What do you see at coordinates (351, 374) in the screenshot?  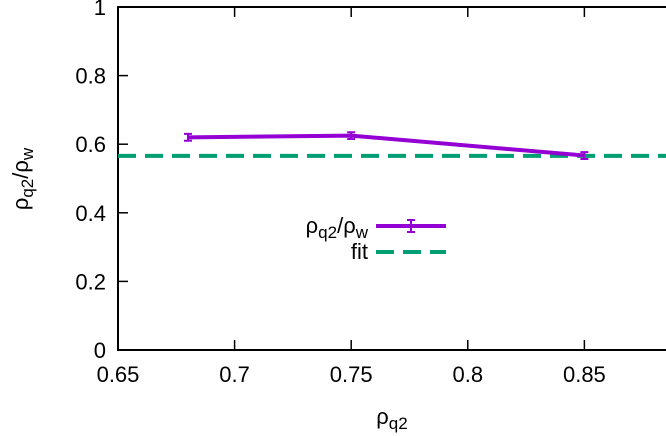 I see `x-tick-label: 0.75` at bounding box center [351, 374].